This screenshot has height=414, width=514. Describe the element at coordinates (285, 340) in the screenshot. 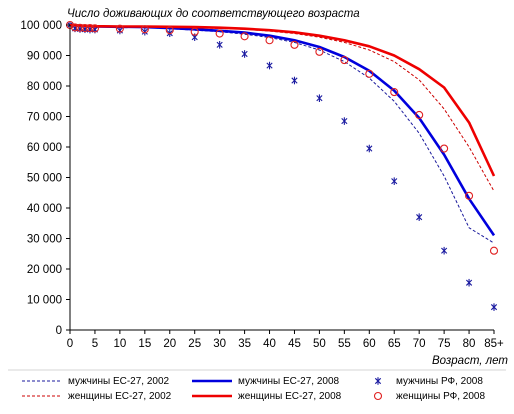

I see `x-axis-ticks: 0 5 10 15 20 25 30 35 40 45 50 55 60 65 70 75 80 85+` at that location.